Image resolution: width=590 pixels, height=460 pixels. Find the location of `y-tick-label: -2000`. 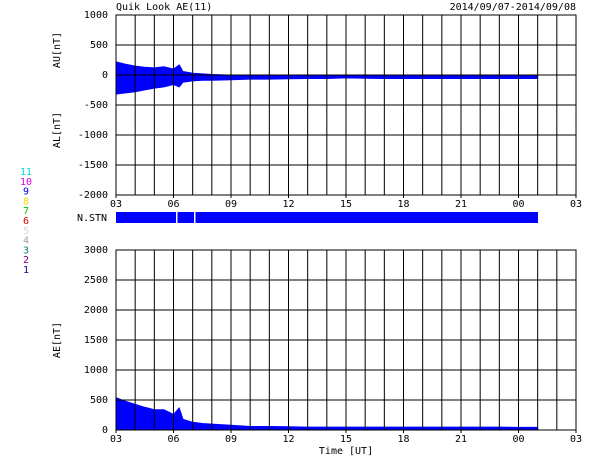

y-tick-label: -2000 is located at coordinates (93, 195).